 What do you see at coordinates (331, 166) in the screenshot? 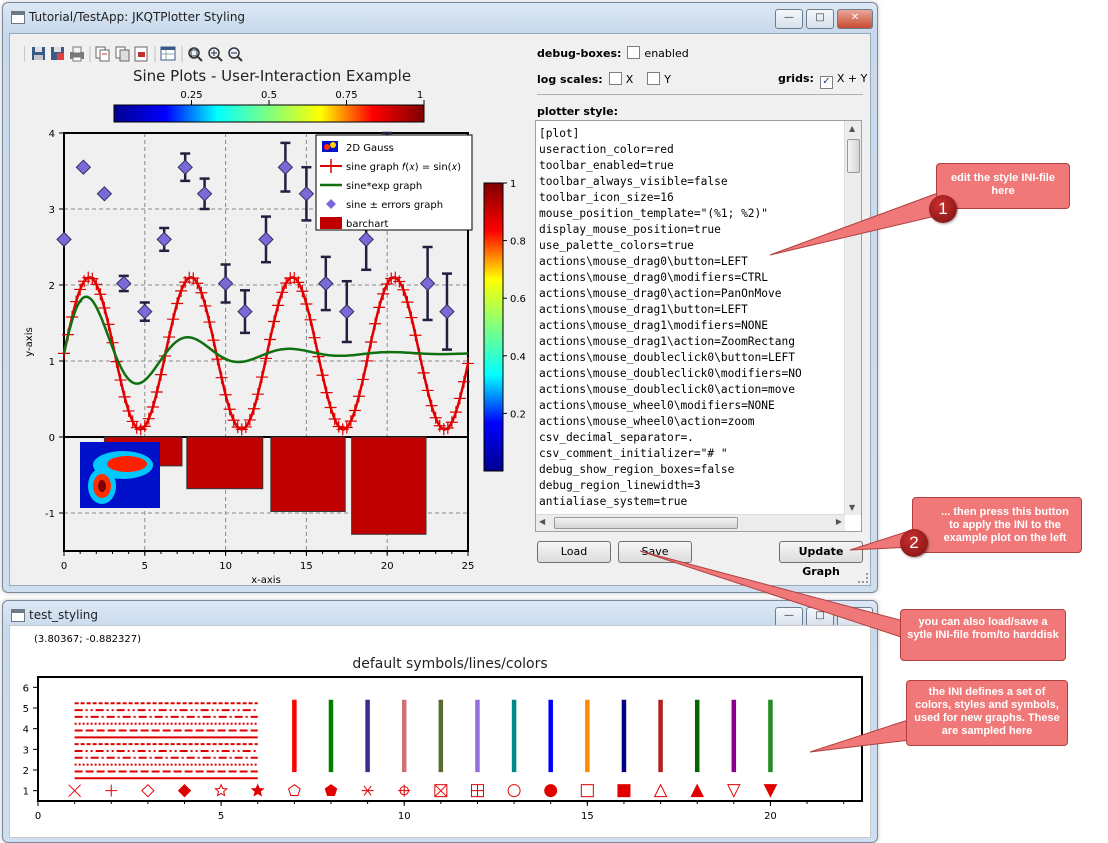
I see `red-plus-line-icon` at bounding box center [331, 166].